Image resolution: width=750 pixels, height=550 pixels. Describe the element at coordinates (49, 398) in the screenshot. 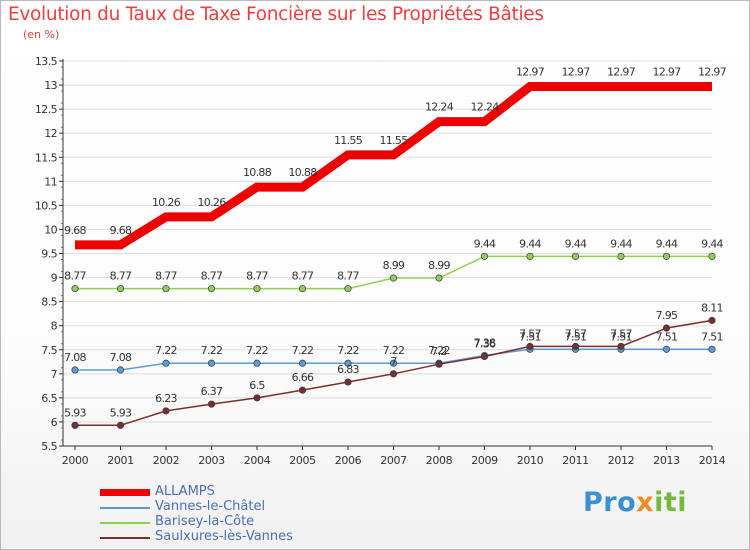

I see `y-tick-label: 6.5` at that location.